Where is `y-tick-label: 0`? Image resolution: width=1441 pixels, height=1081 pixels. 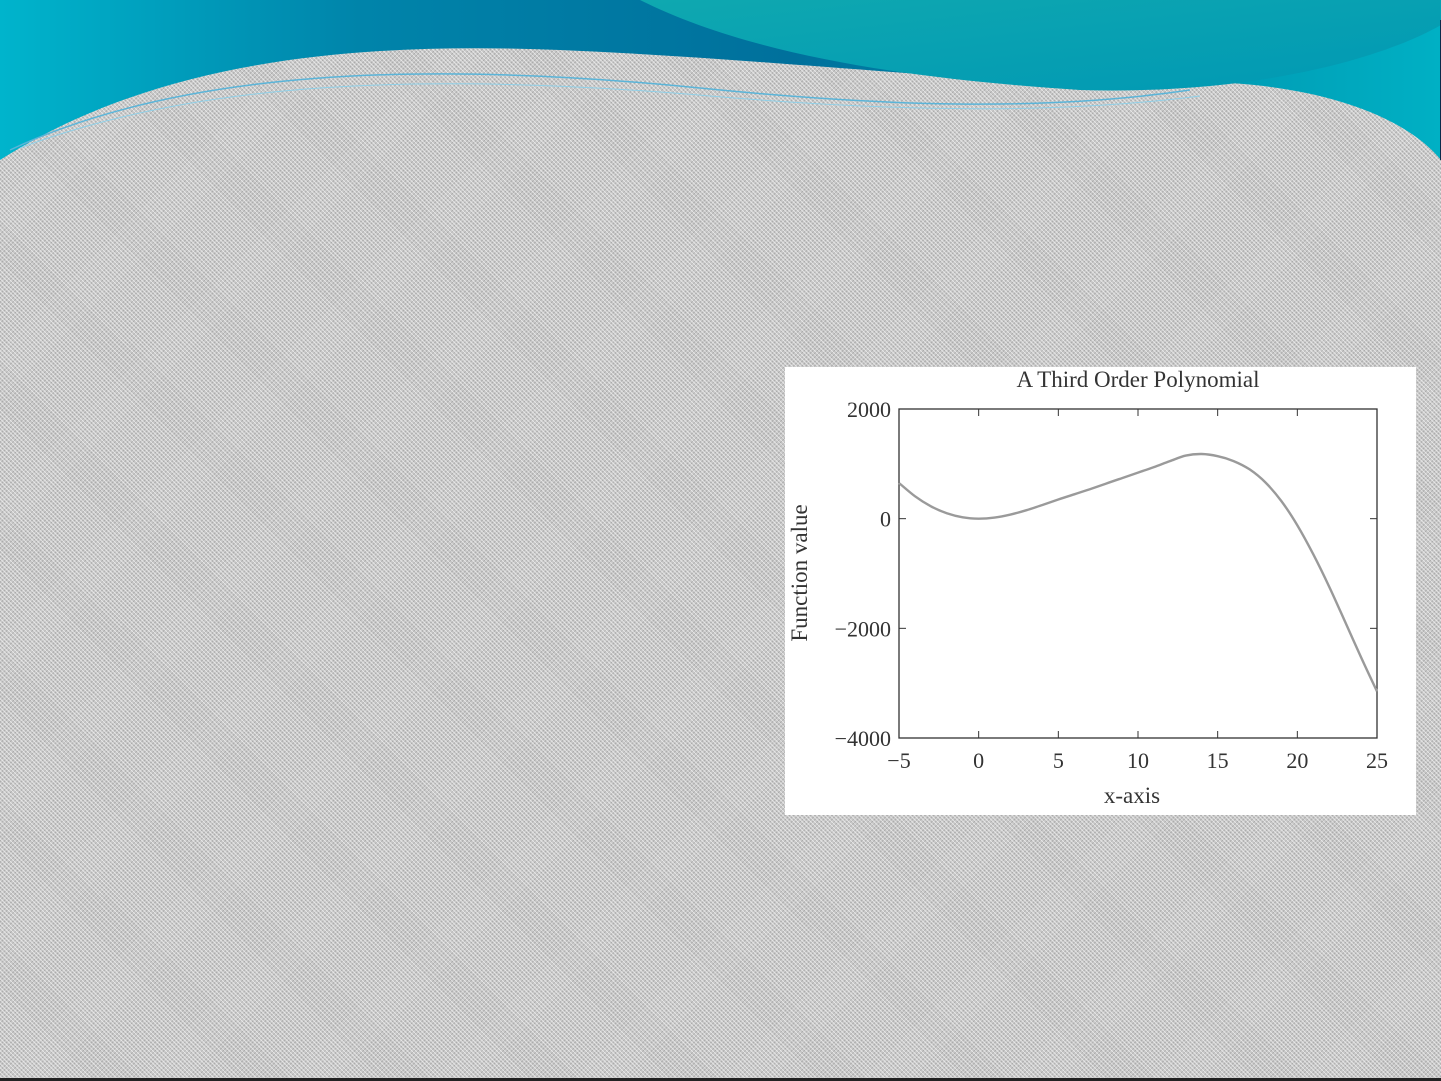
y-tick-label: 0 is located at coordinates (885, 519).